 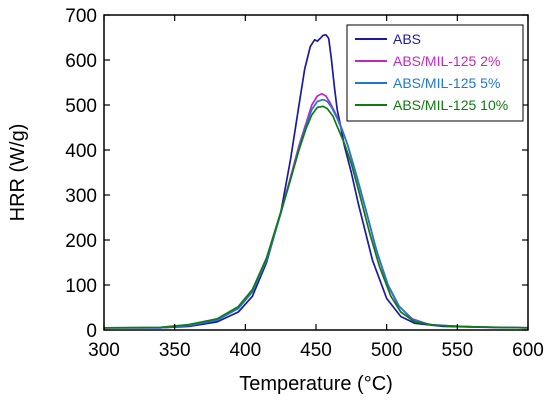 I want to click on x-tick-label: 300, so click(x=104, y=350).